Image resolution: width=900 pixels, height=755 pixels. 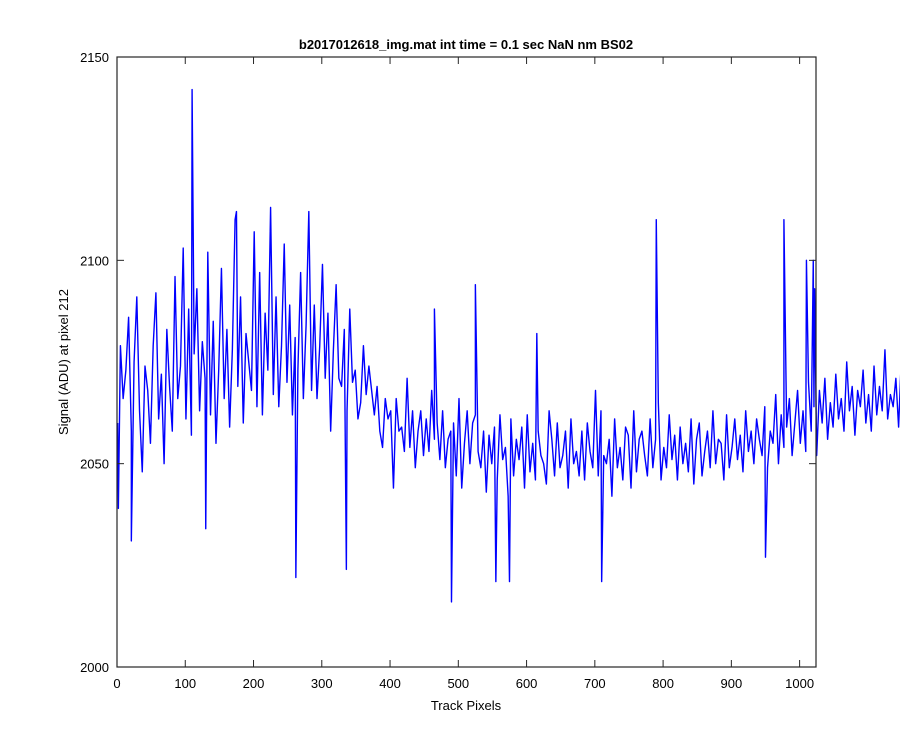 I want to click on x-tick-label: 1000, so click(x=799, y=683).